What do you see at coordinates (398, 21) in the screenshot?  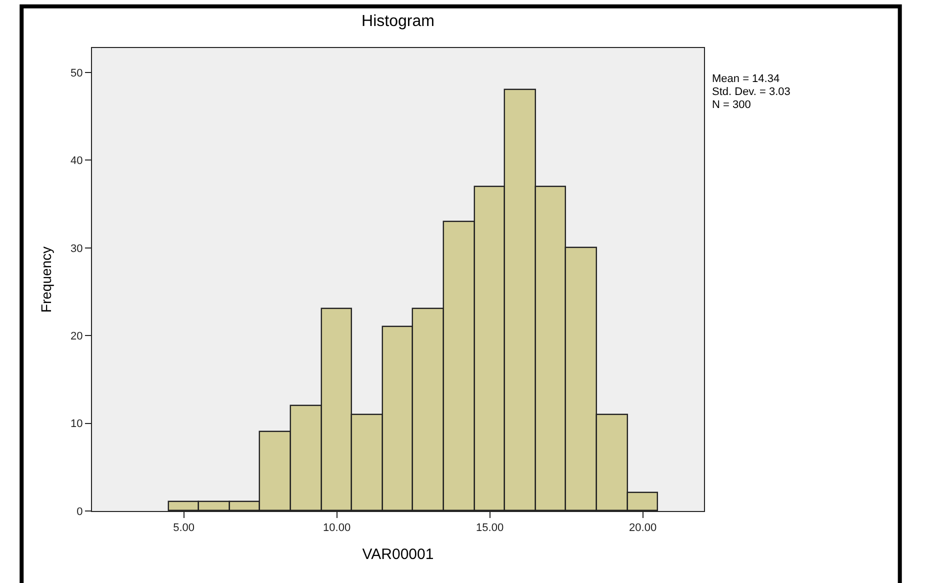 I see `chart-title: Histogram` at bounding box center [398, 21].